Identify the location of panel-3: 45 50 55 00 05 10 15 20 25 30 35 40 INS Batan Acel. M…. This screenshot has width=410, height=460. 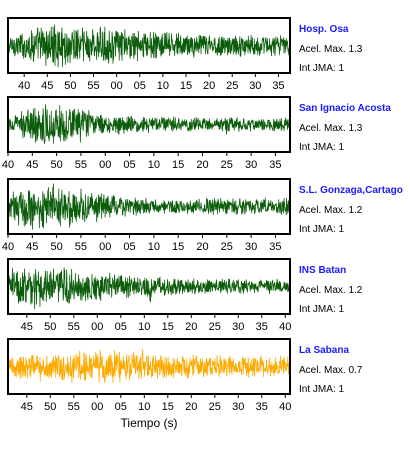
(185, 295).